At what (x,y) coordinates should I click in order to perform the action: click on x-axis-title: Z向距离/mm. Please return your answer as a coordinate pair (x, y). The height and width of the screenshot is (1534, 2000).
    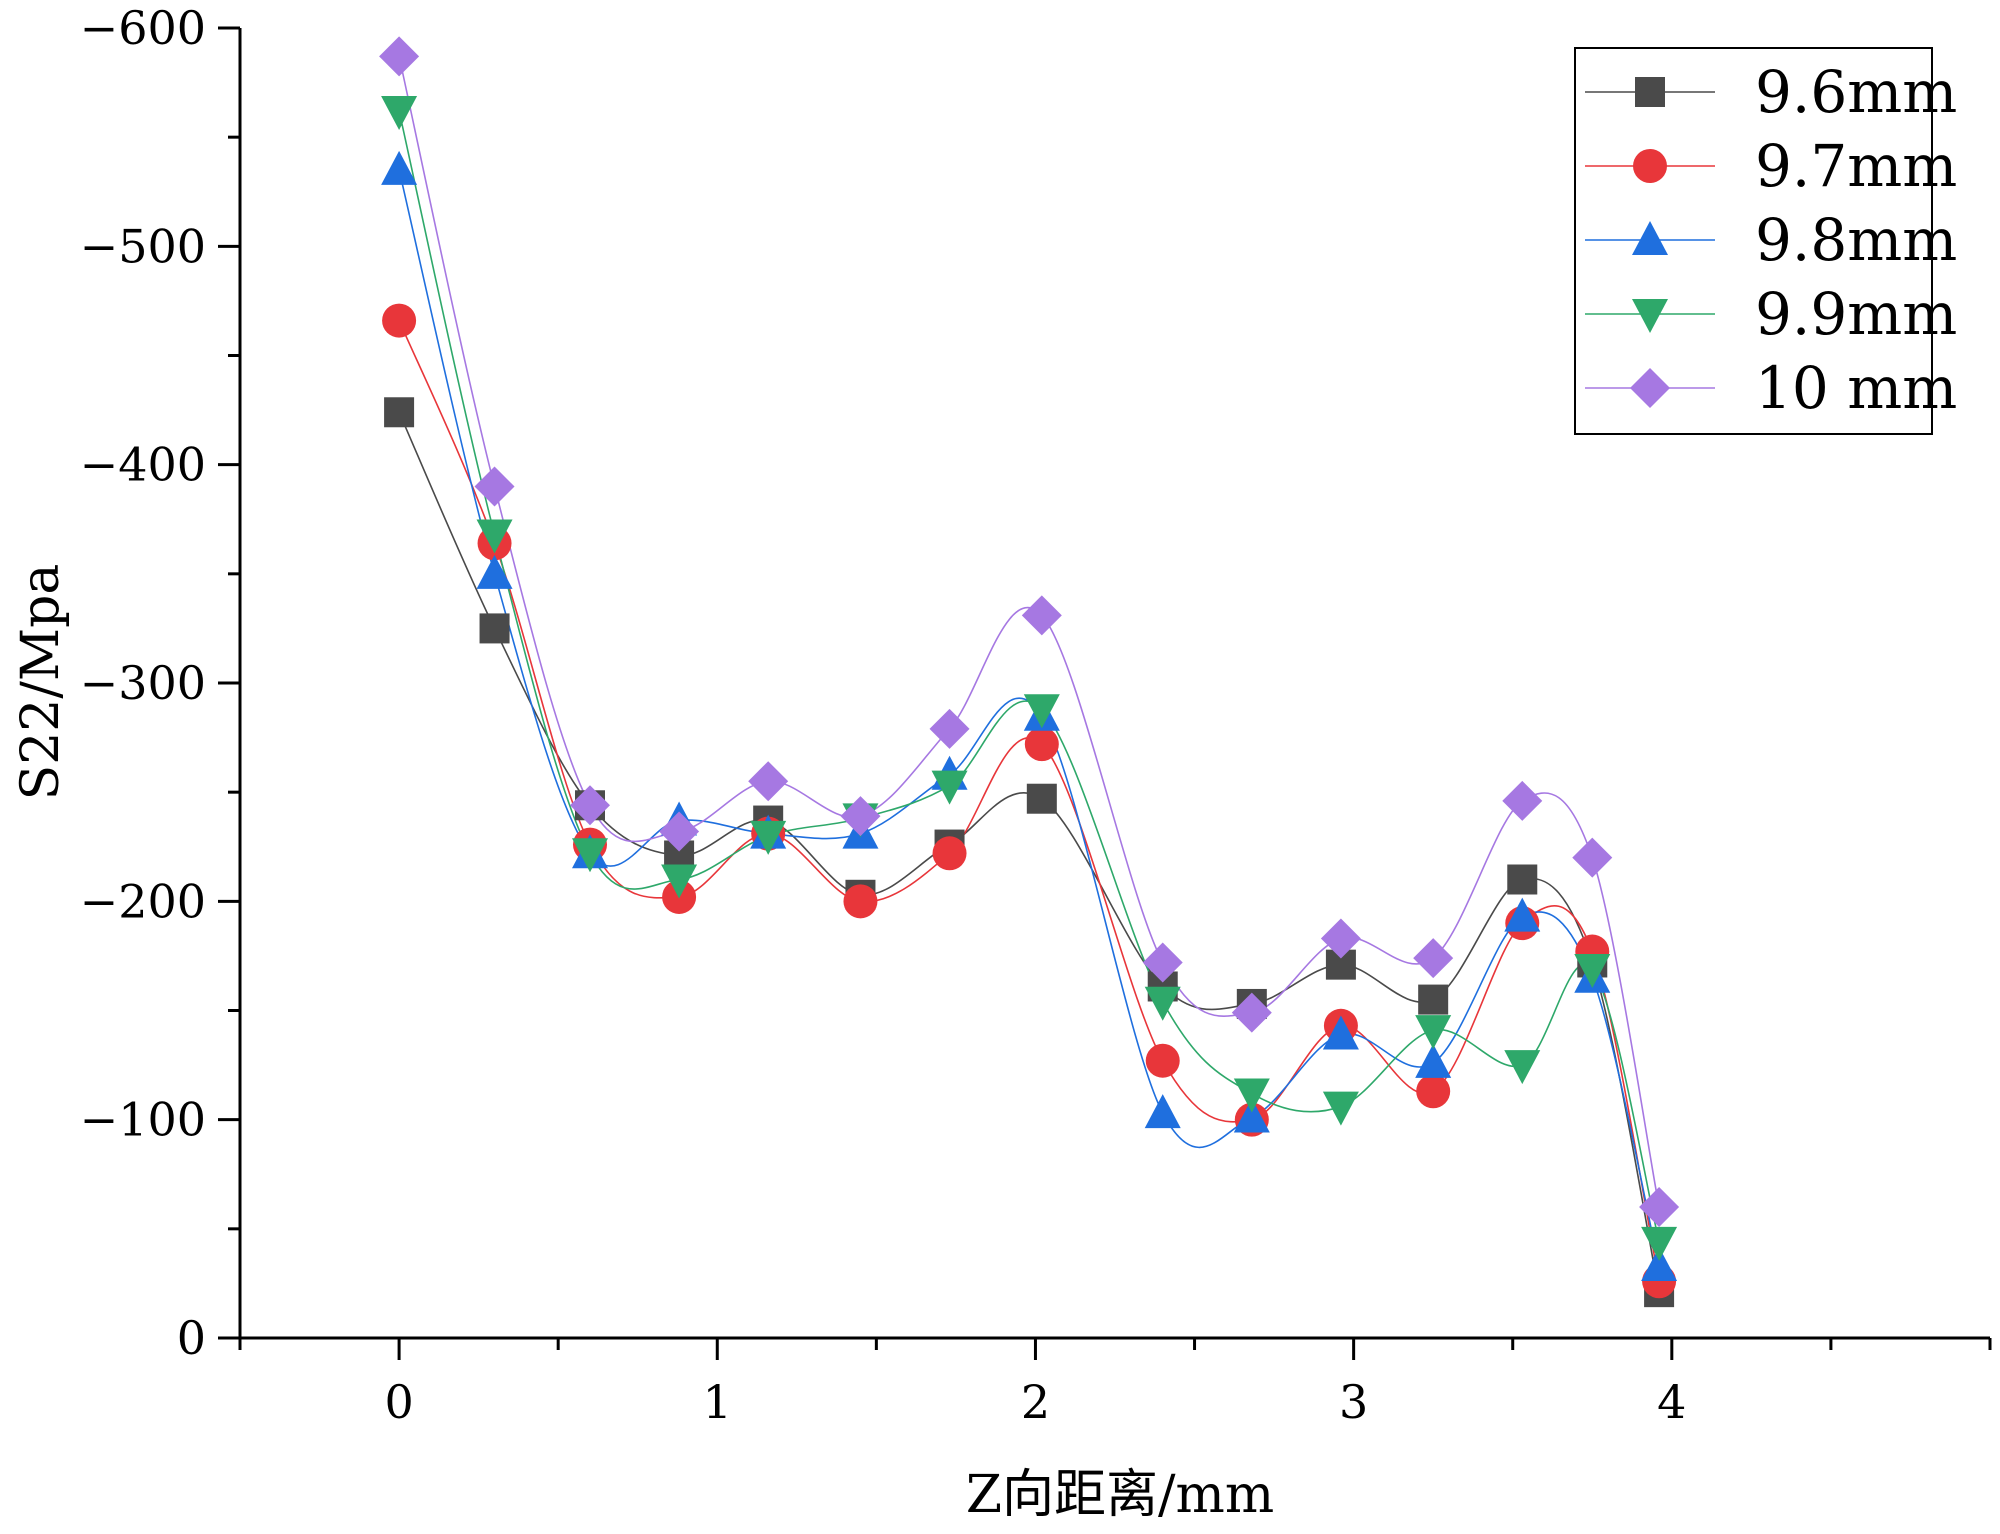
    Looking at the image, I should click on (1120, 1495).